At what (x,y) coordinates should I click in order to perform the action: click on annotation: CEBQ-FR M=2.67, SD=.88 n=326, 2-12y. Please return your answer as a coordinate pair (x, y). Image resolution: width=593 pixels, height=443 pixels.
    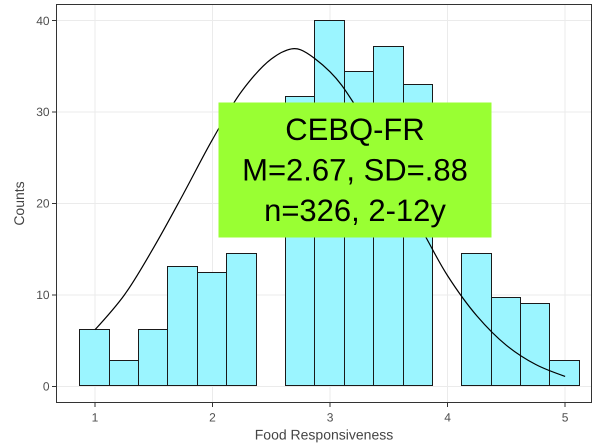
    Looking at the image, I should click on (355, 170).